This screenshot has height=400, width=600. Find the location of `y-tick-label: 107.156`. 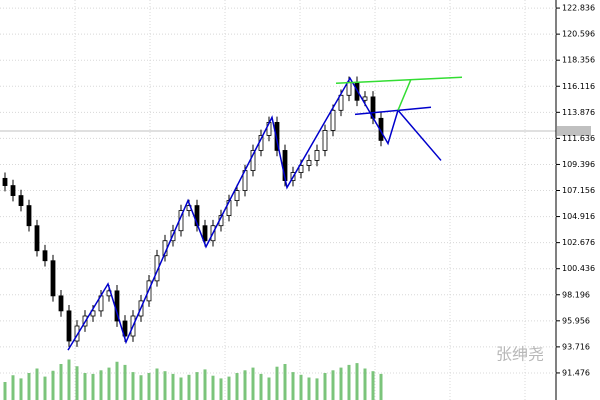

y-tick-label: 107.156 is located at coordinates (578, 190).